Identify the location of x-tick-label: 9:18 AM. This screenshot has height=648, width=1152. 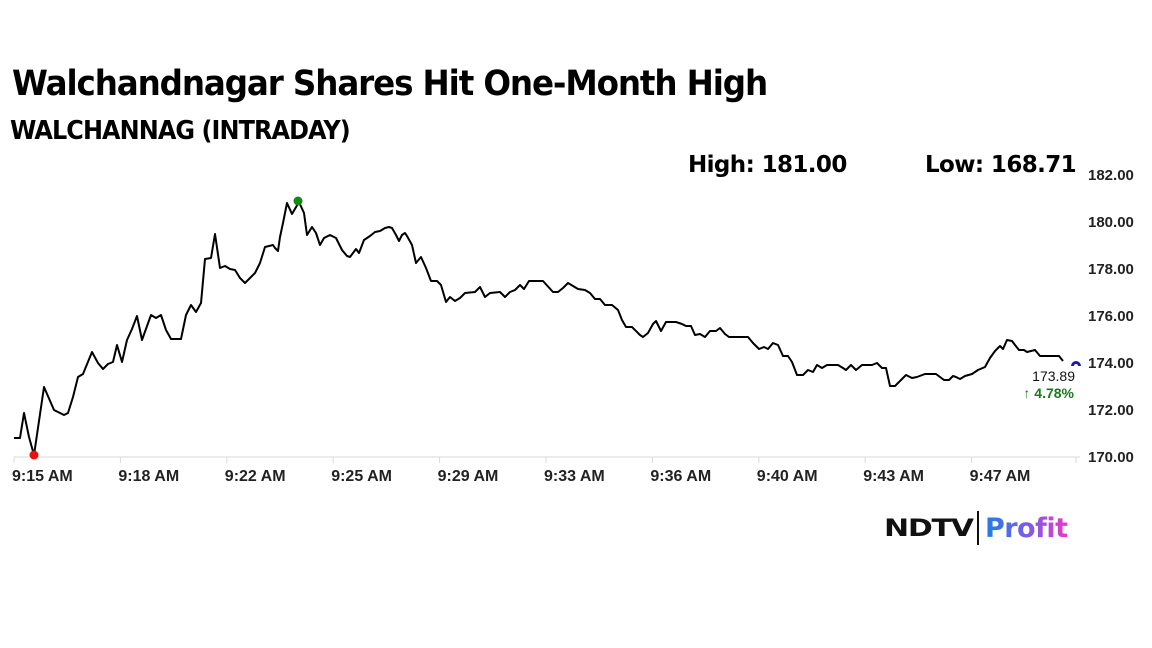
(148, 476).